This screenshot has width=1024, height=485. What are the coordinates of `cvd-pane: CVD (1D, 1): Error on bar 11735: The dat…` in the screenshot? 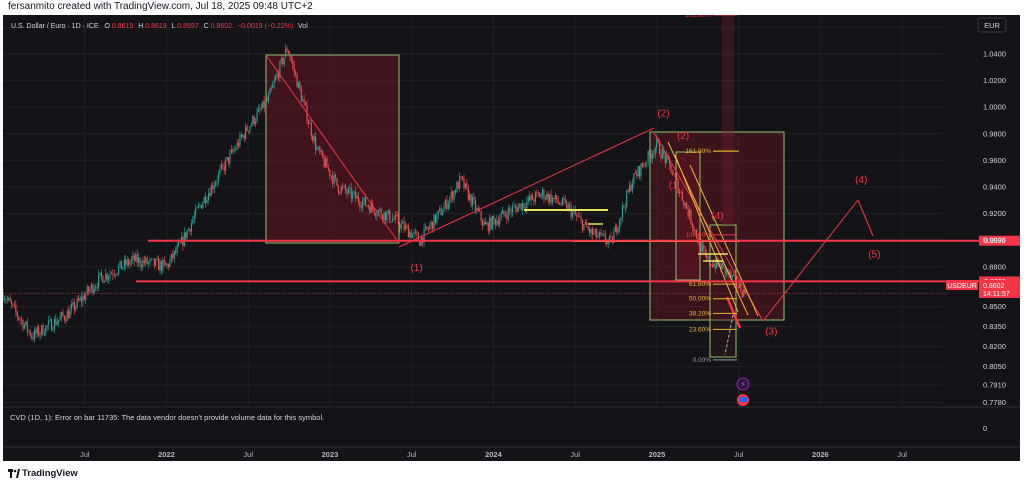 It's located at (511, 419).